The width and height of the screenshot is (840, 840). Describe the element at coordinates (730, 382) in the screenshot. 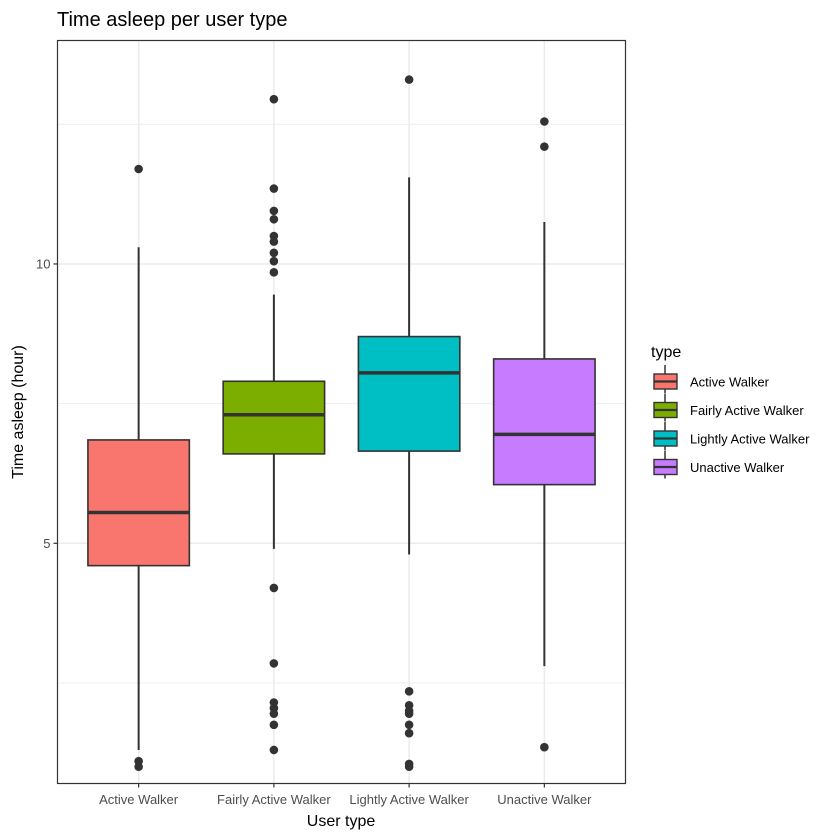

I see `legend-label: Active Walker` at that location.